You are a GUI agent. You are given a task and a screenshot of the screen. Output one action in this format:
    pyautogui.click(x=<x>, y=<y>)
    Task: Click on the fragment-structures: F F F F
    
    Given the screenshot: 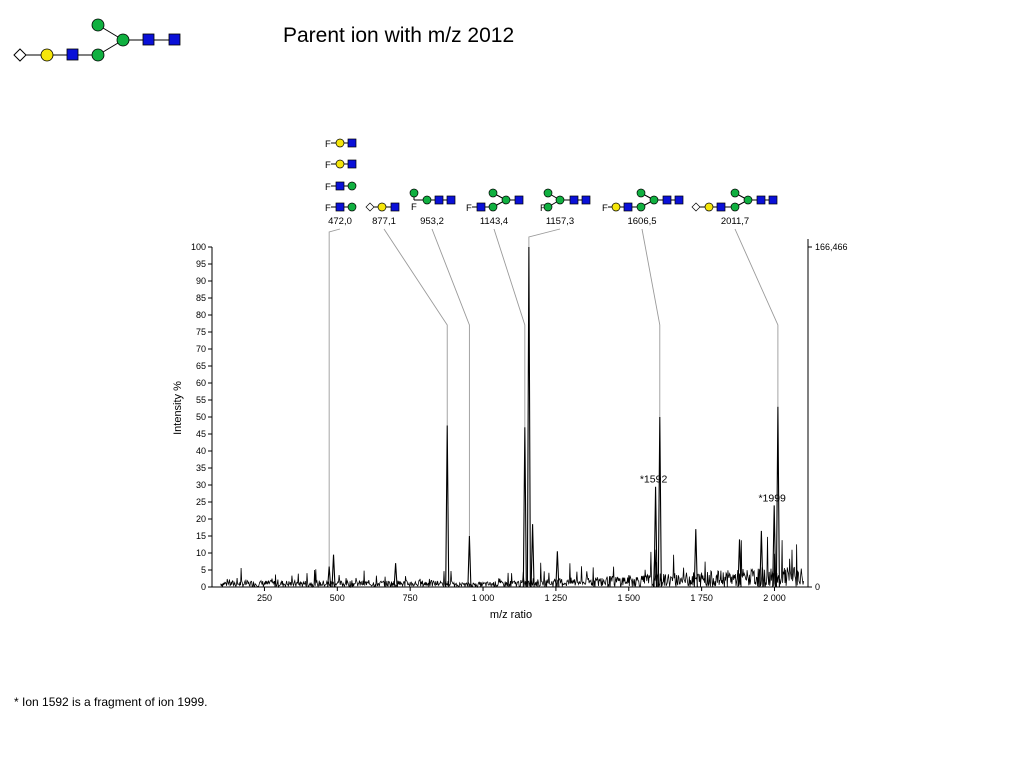 What is the action you would take?
    pyautogui.click(x=551, y=176)
    